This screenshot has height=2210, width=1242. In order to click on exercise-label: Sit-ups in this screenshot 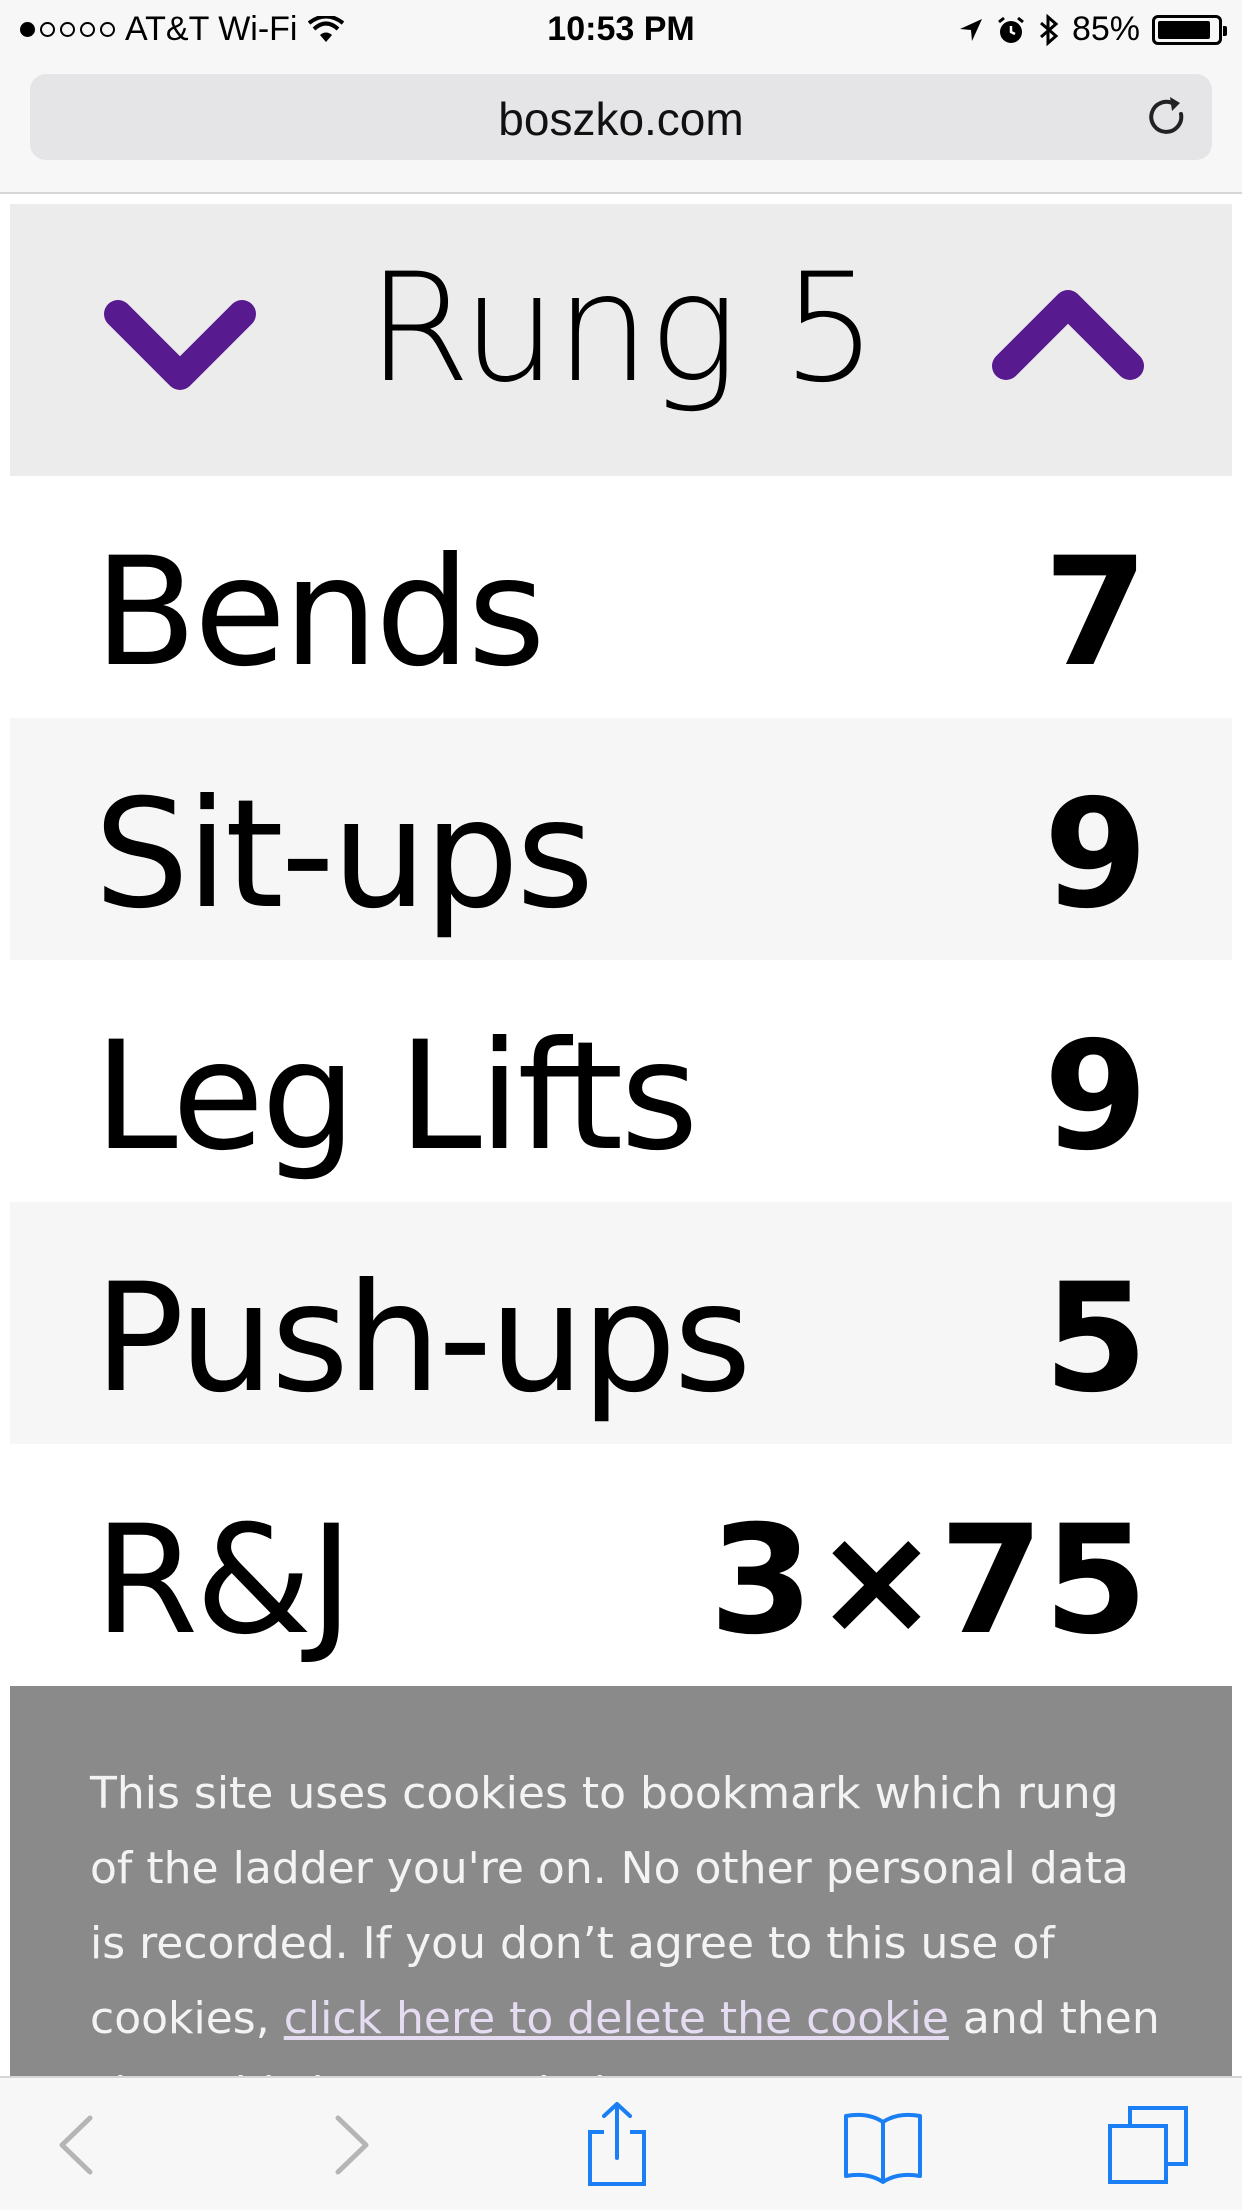, I will do `click(344, 855)`.